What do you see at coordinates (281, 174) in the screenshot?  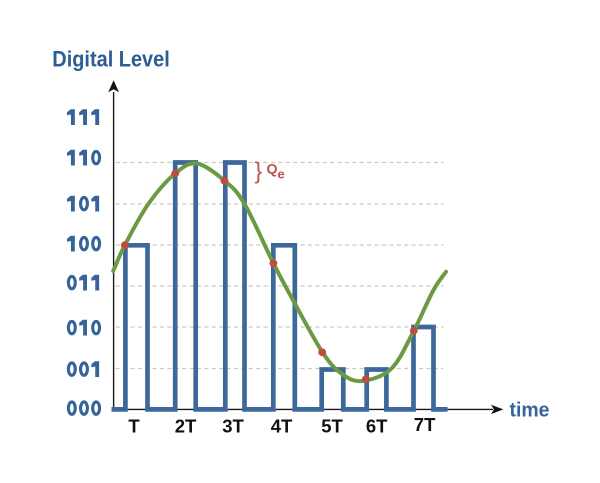 I see `svg-text: e` at bounding box center [281, 174].